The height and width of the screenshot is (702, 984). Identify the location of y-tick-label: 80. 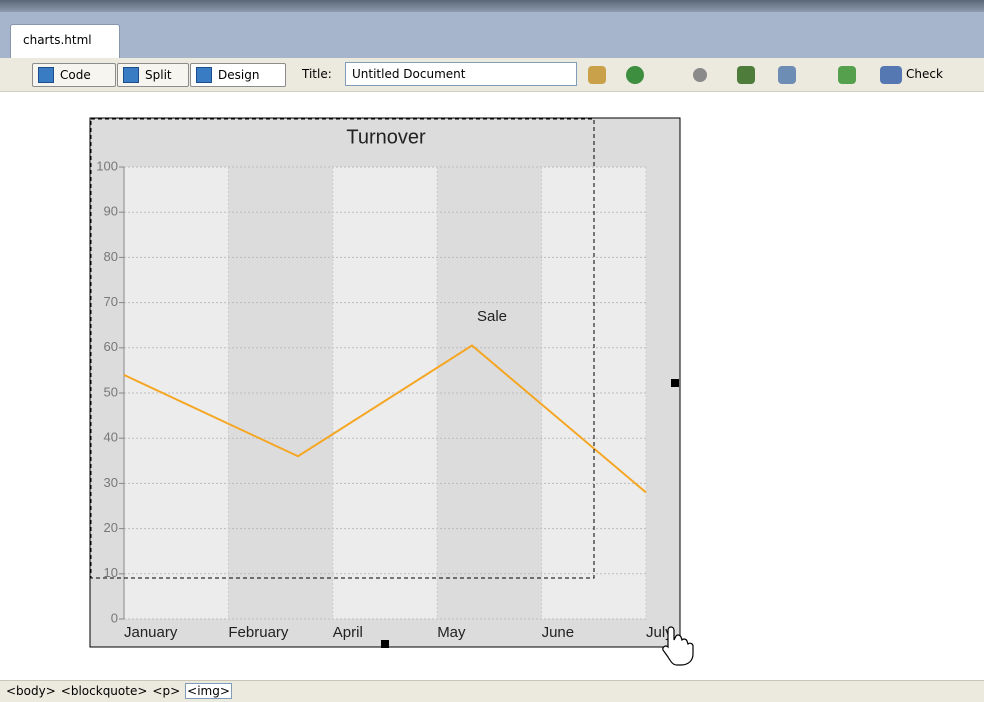
(111, 256).